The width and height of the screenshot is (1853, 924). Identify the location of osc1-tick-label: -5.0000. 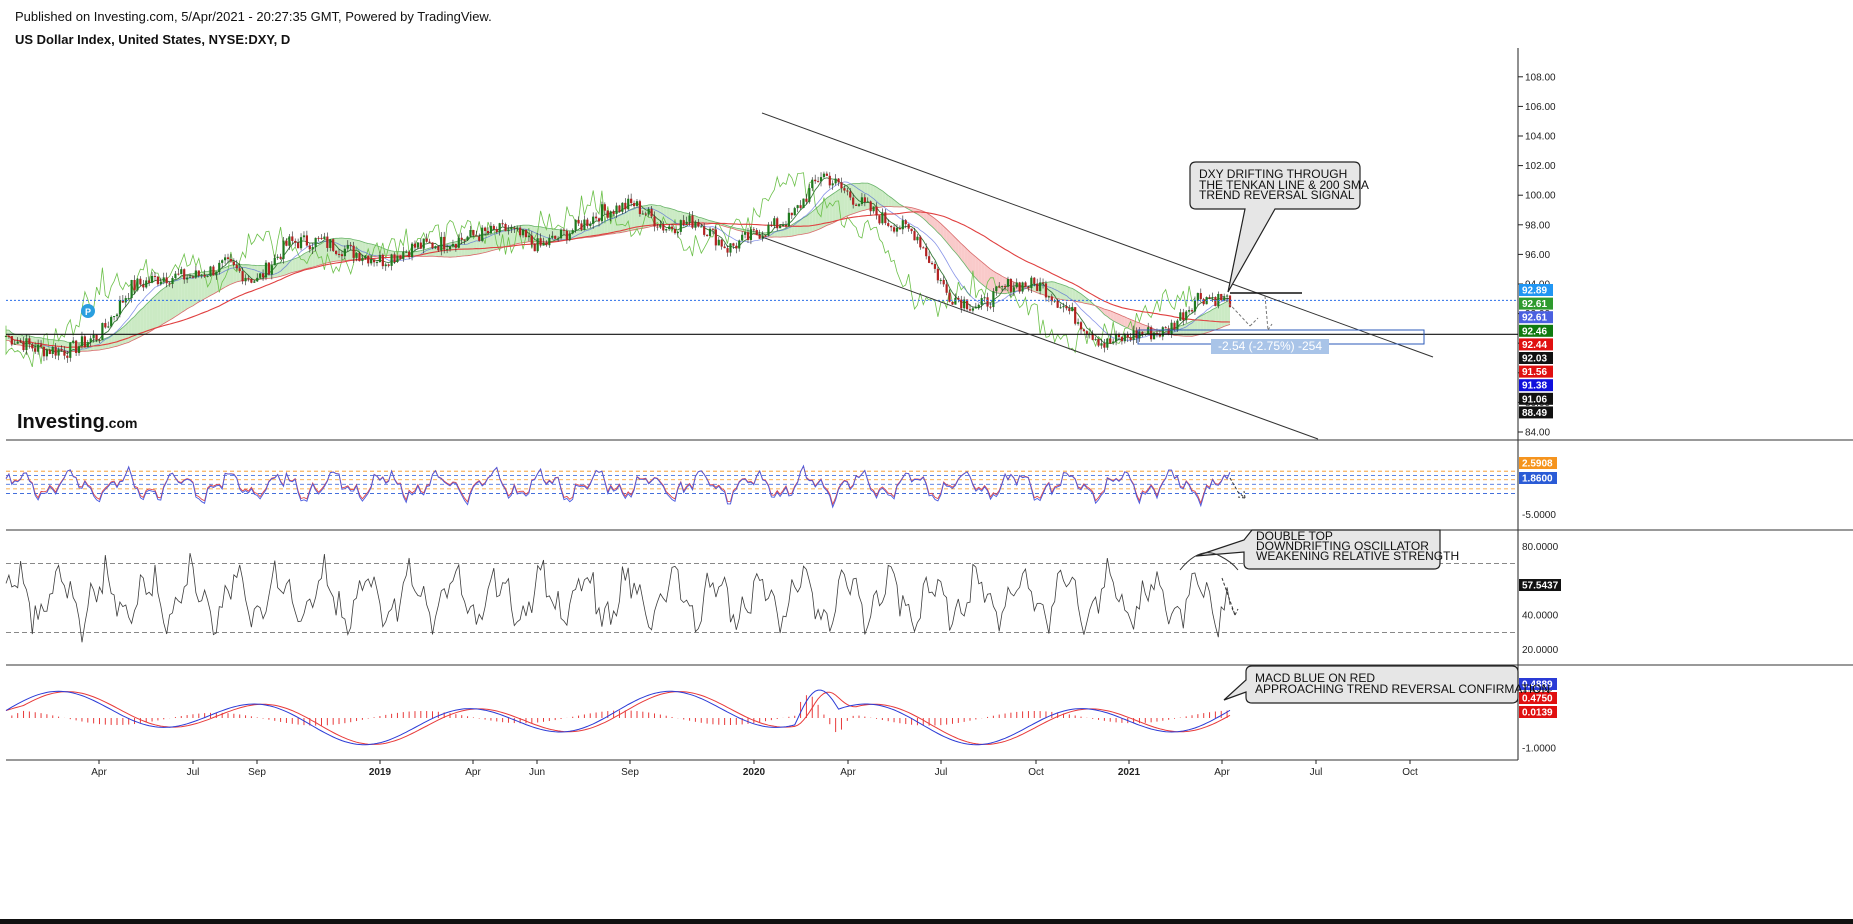
(1539, 515).